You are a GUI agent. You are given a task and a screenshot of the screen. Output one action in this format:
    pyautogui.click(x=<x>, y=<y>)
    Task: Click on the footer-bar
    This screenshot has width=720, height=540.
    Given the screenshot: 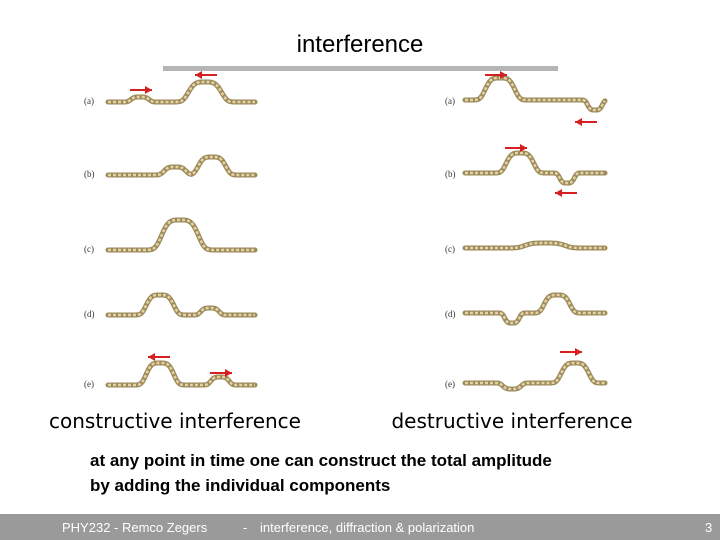 What is the action you would take?
    pyautogui.click(x=360, y=527)
    